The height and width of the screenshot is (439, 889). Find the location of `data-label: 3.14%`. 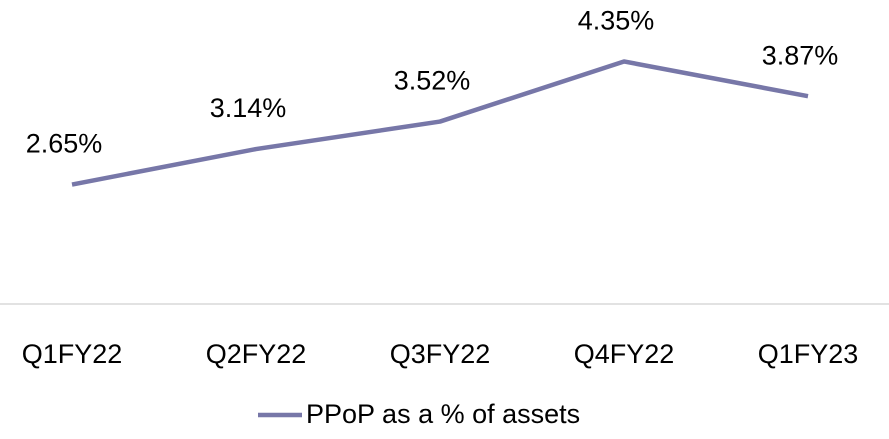

data-label: 3.14% is located at coordinates (248, 108).